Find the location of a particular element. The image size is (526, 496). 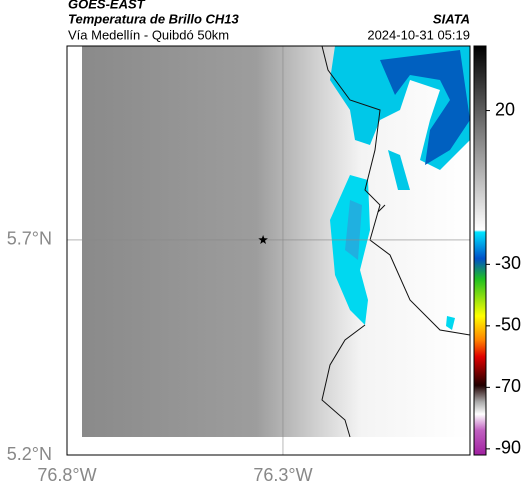

x-tick-label: 76.3°W is located at coordinates (282, 475).